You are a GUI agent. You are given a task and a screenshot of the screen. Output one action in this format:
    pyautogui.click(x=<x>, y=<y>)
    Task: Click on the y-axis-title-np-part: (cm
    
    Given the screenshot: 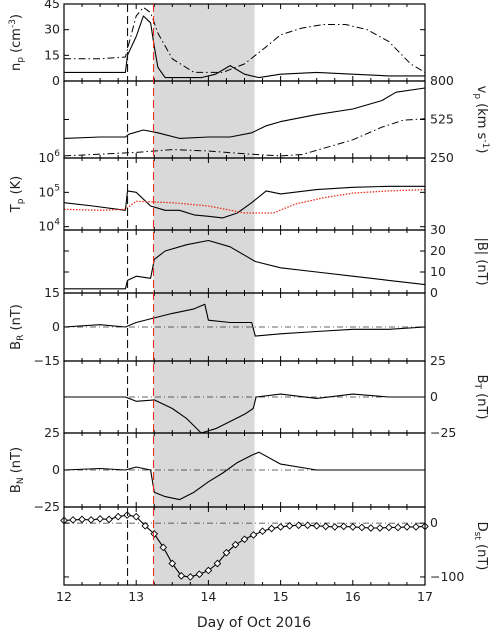 What is the action you would take?
    pyautogui.click(x=16, y=42)
    